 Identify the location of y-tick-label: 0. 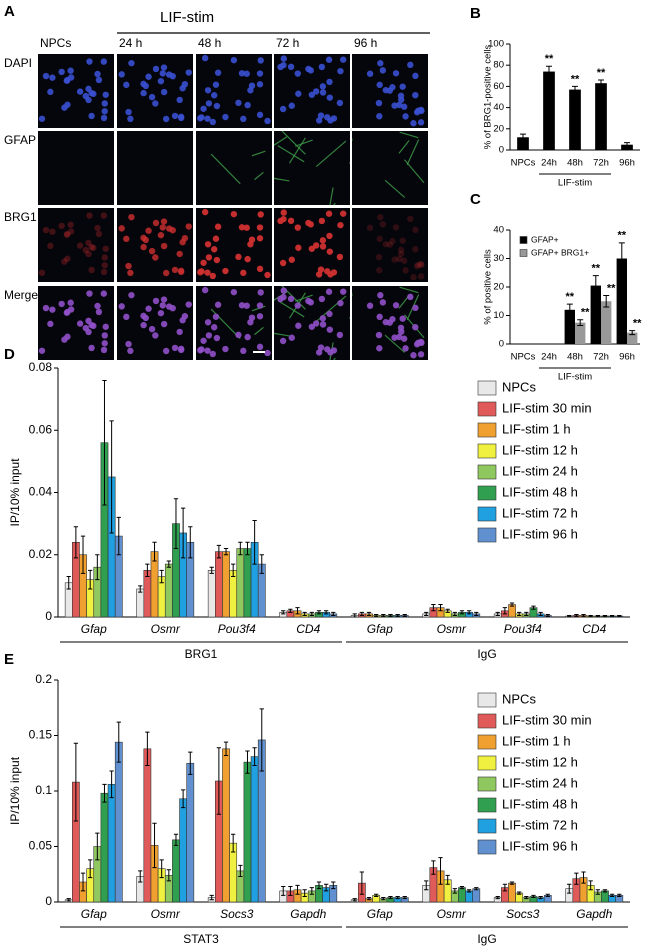
(501, 150).